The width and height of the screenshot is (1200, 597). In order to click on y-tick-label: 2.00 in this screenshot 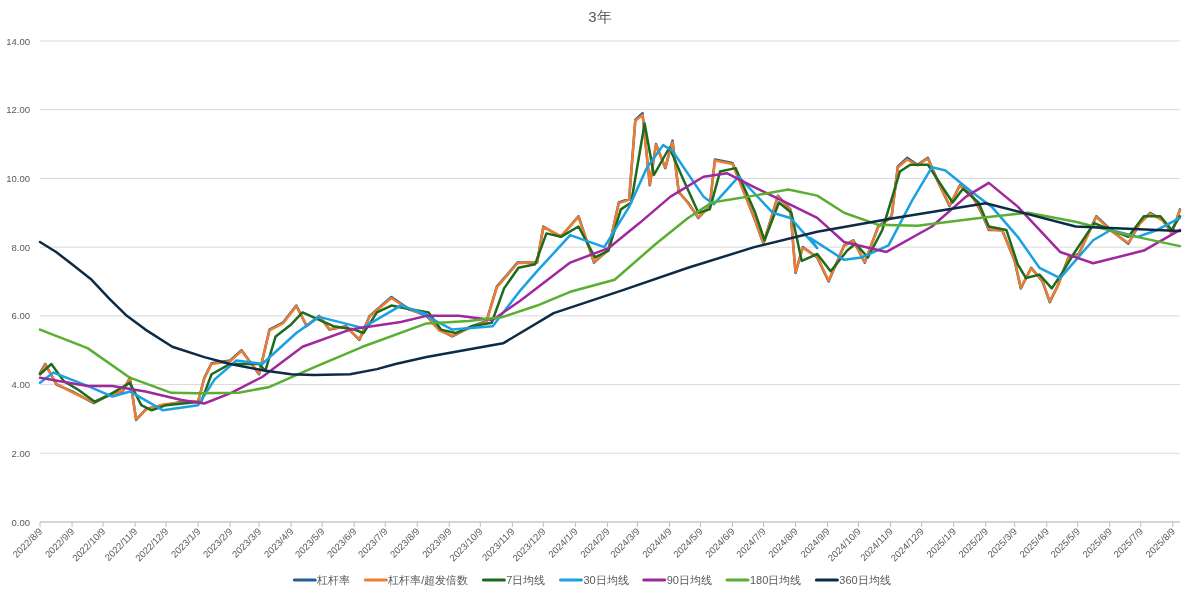, I will do `click(20, 453)`.